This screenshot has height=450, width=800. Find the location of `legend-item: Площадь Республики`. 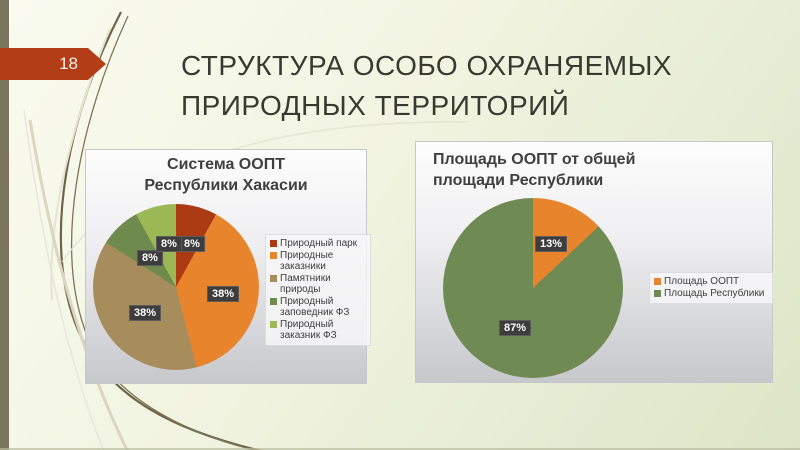

legend-item: Площадь Республики is located at coordinates (711, 293).